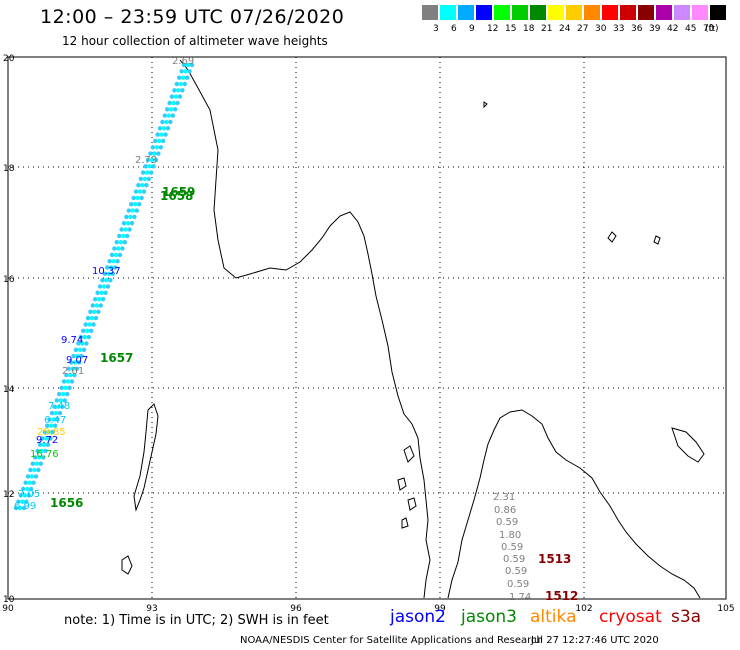  What do you see at coordinates (686, 617) in the screenshot?
I see `satellite-name: s3a` at bounding box center [686, 617].